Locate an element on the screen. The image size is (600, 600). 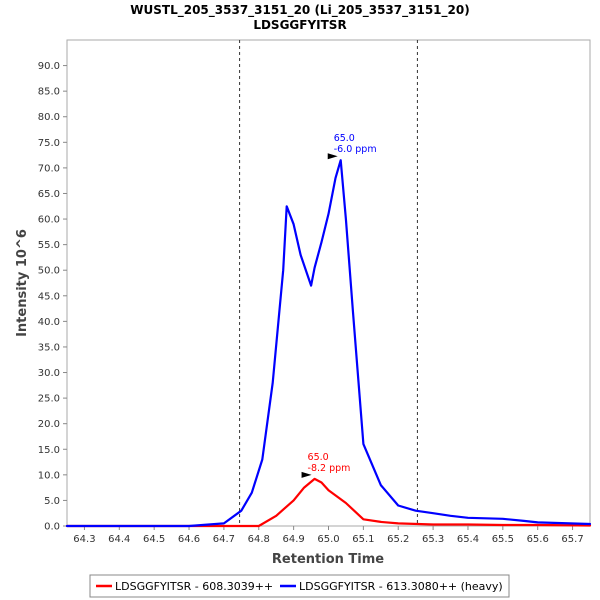
y-tick-label: 30.0 is located at coordinates (49, 373).